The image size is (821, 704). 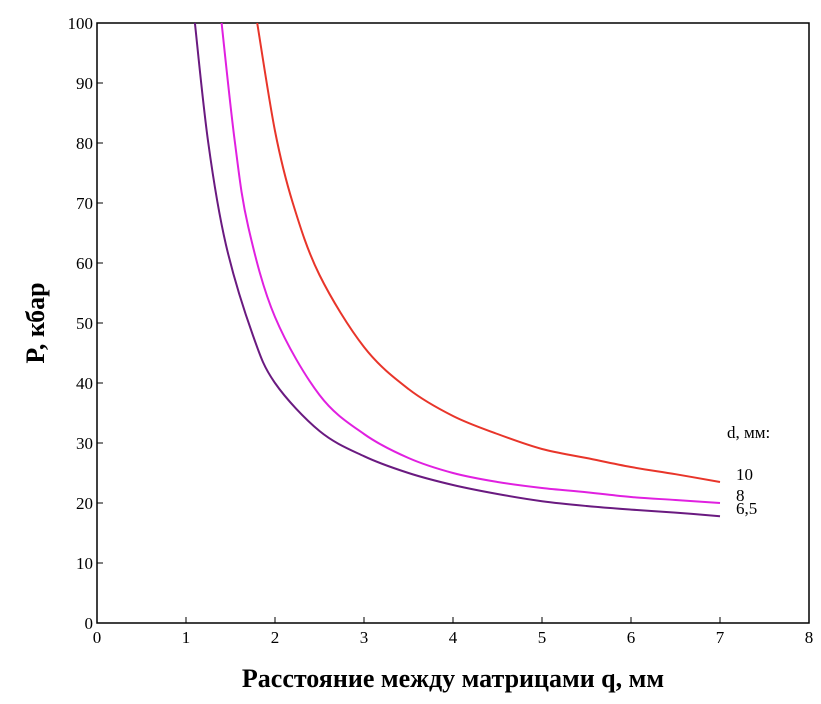 What do you see at coordinates (89, 623) in the screenshot?
I see `y-tick-label: 0` at bounding box center [89, 623].